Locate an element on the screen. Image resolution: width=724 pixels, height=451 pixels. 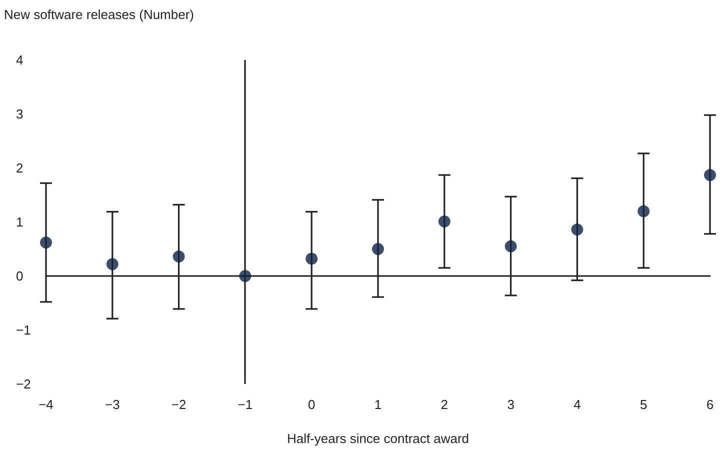
x-axis-title: Half-years since contract award is located at coordinates (378, 438).